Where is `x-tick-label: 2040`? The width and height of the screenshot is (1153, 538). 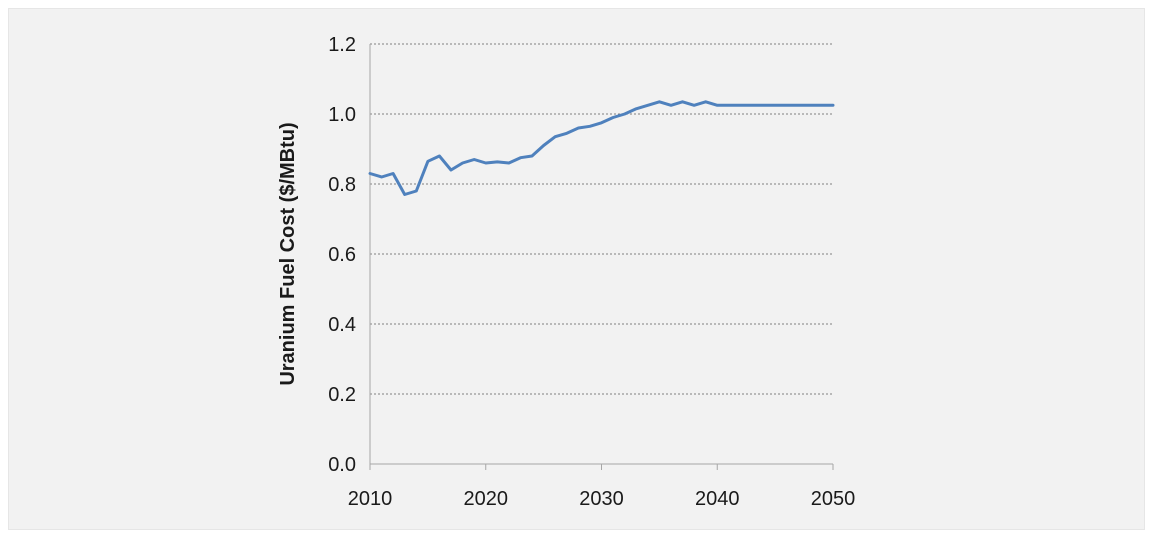 x-tick-label: 2040 is located at coordinates (717, 499).